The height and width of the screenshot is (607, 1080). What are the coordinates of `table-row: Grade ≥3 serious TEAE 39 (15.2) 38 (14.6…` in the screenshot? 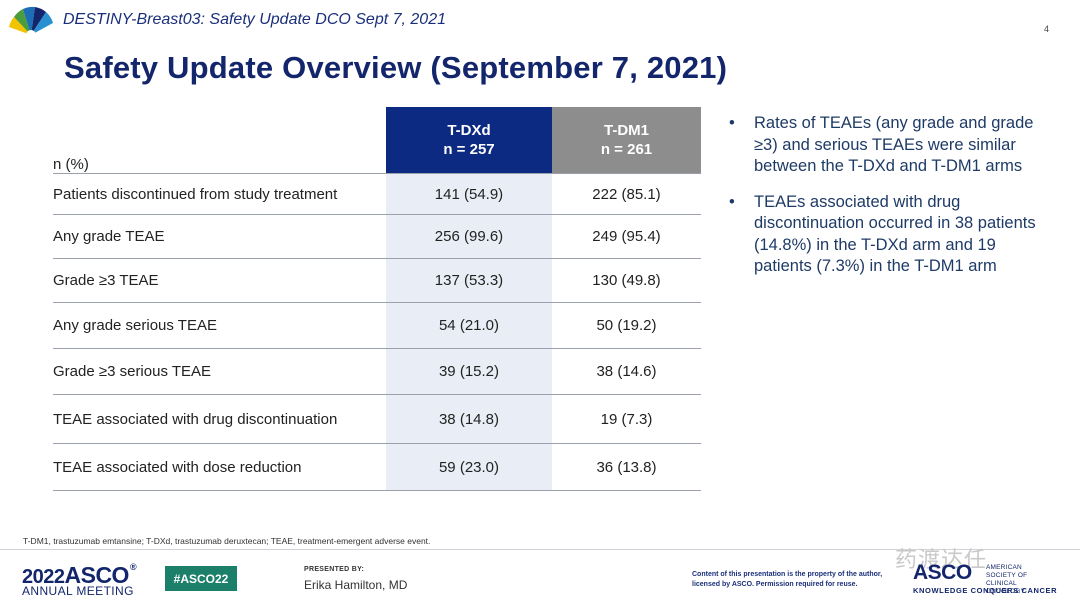 It's located at (377, 371).